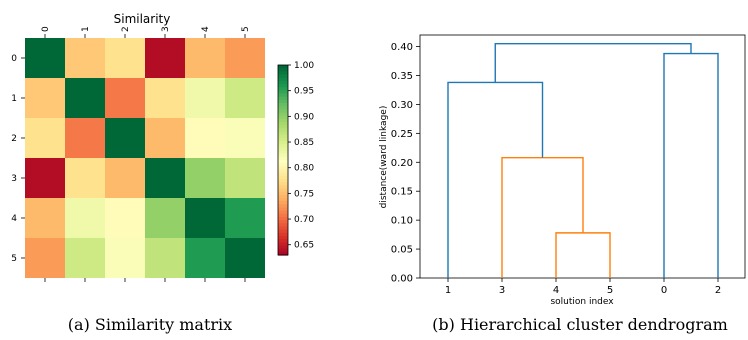 The width and height of the screenshot is (748, 340). What do you see at coordinates (304, 92) in the screenshot?
I see `colorbar-tick-label: 0.95` at bounding box center [304, 92].